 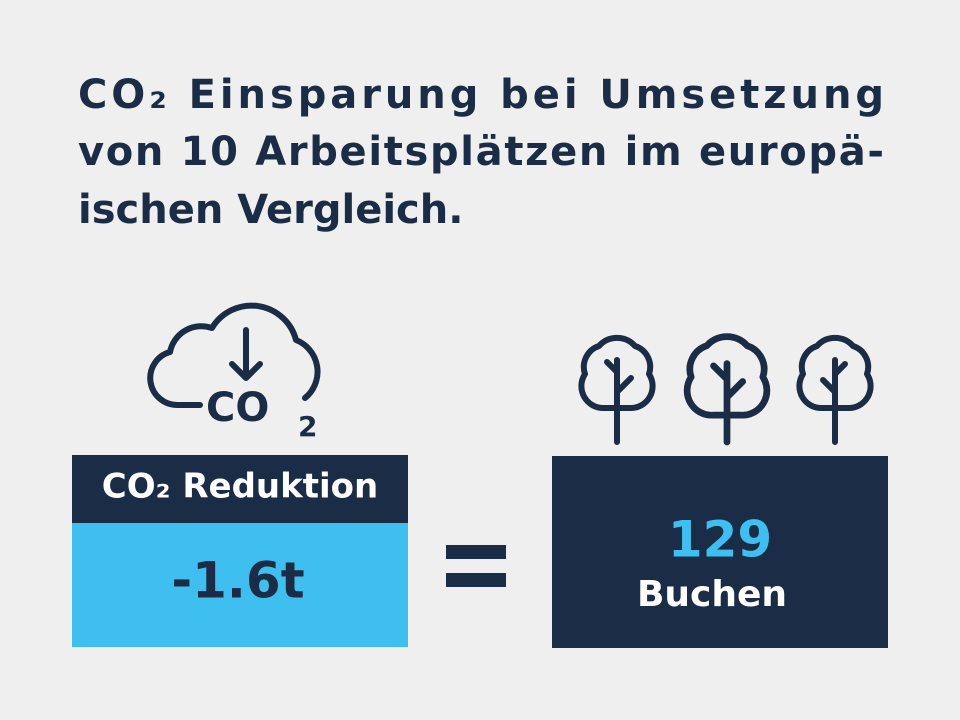 I want to click on title-line: von 10 Arbeitsplätzen im europä-, so click(x=481, y=152).